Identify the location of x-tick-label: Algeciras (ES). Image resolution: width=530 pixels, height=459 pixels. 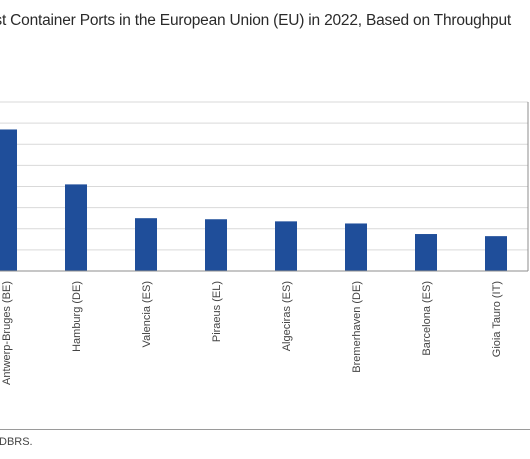
(287, 316).